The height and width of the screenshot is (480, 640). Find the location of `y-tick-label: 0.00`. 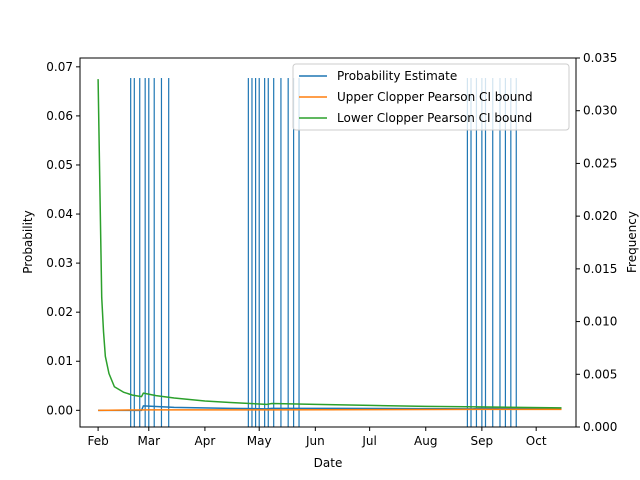

y-tick-label: 0.00 is located at coordinates (59, 410).